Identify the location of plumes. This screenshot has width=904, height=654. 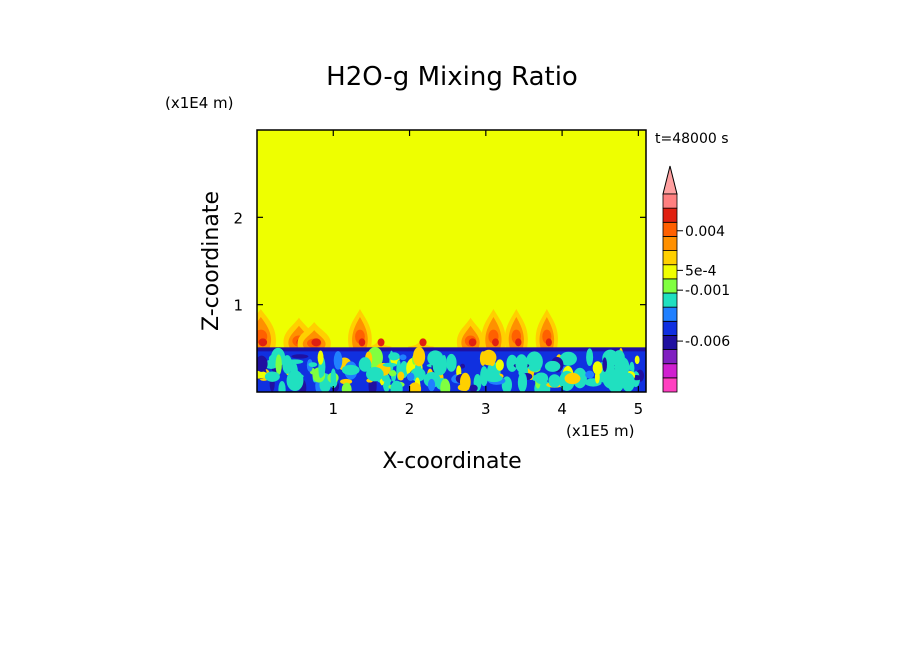
(407, 331).